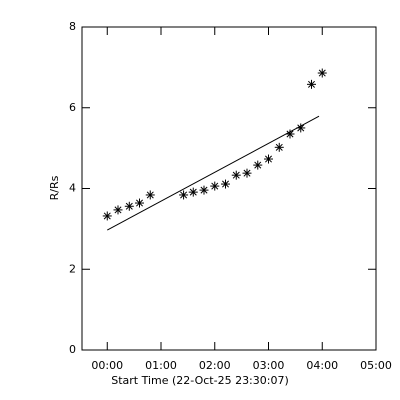 The image size is (400, 400). I want to click on x-tick-label: 01:00, so click(161, 365).